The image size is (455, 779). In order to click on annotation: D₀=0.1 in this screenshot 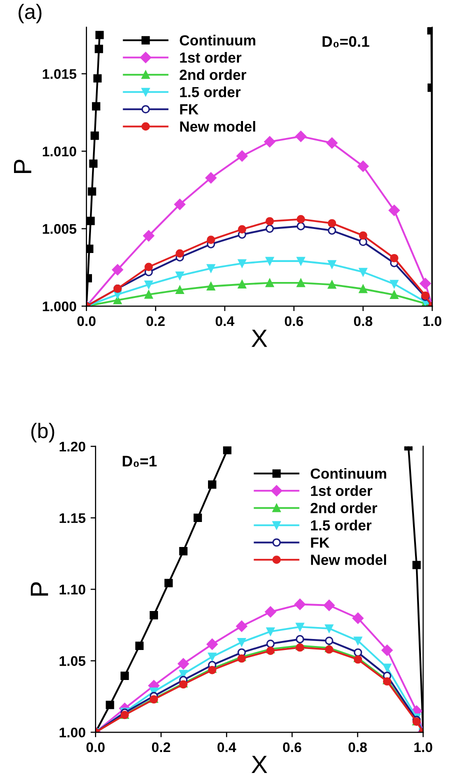, I will do `click(346, 42)`.